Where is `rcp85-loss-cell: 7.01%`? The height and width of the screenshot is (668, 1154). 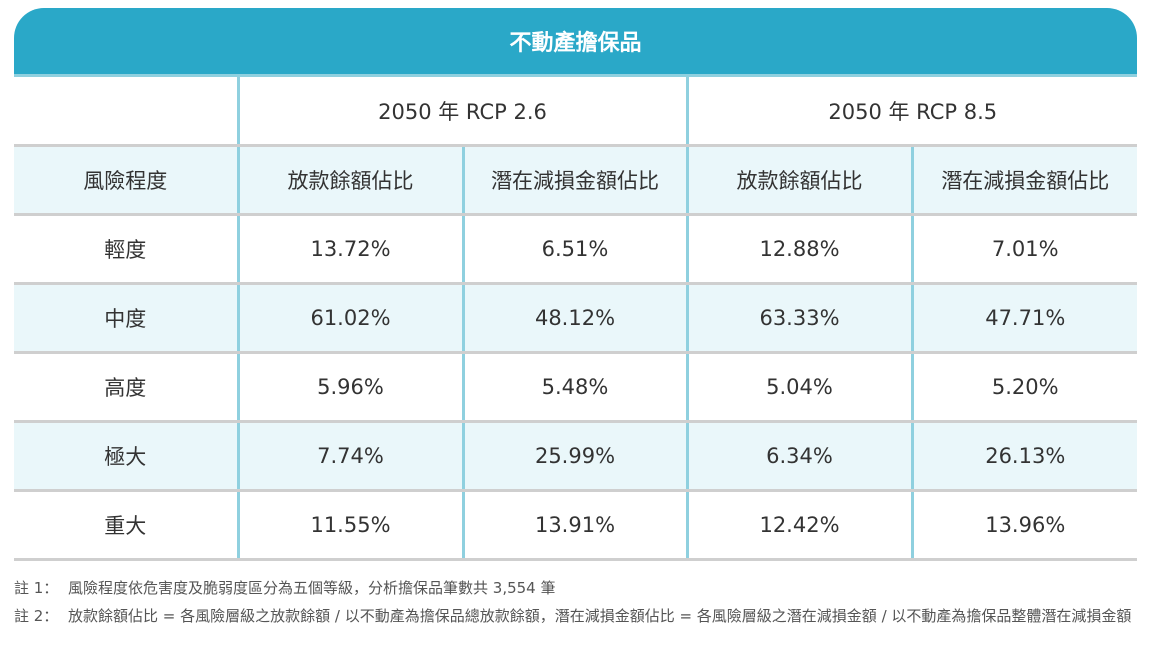 rcp85-loss-cell: 7.01% is located at coordinates (1023, 249).